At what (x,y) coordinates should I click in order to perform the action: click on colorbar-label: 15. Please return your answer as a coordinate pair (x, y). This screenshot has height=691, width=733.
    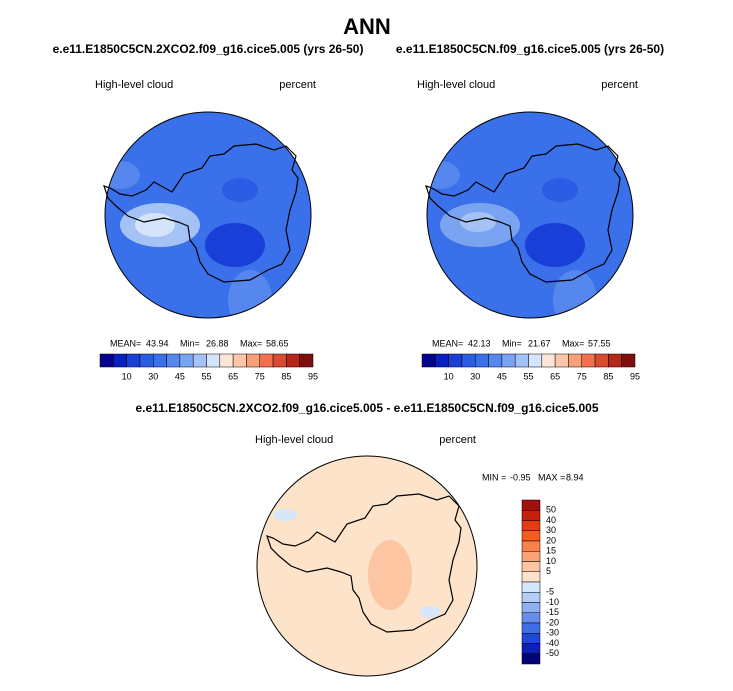
    Looking at the image, I should click on (551, 551).